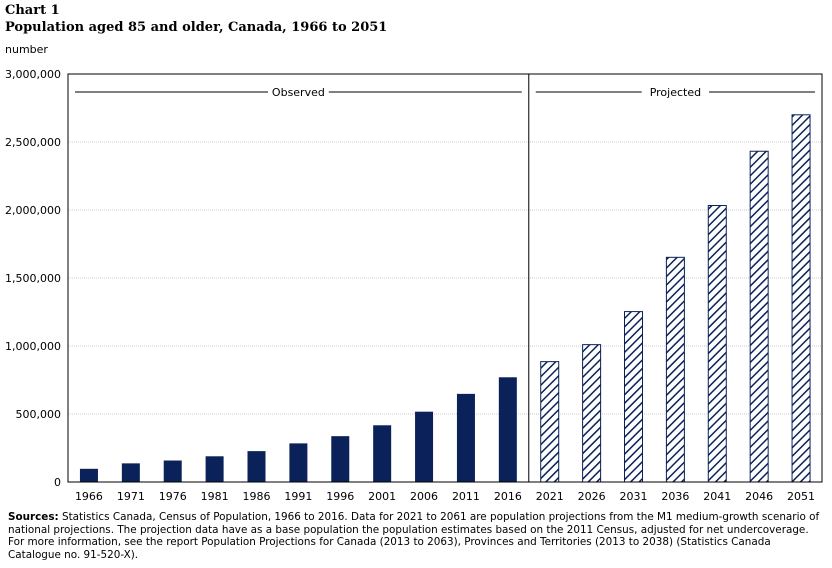 Image resolution: width=832 pixels, height=568 pixels. Describe the element at coordinates (717, 496) in the screenshot. I see `x-tick-label: 2041` at that location.